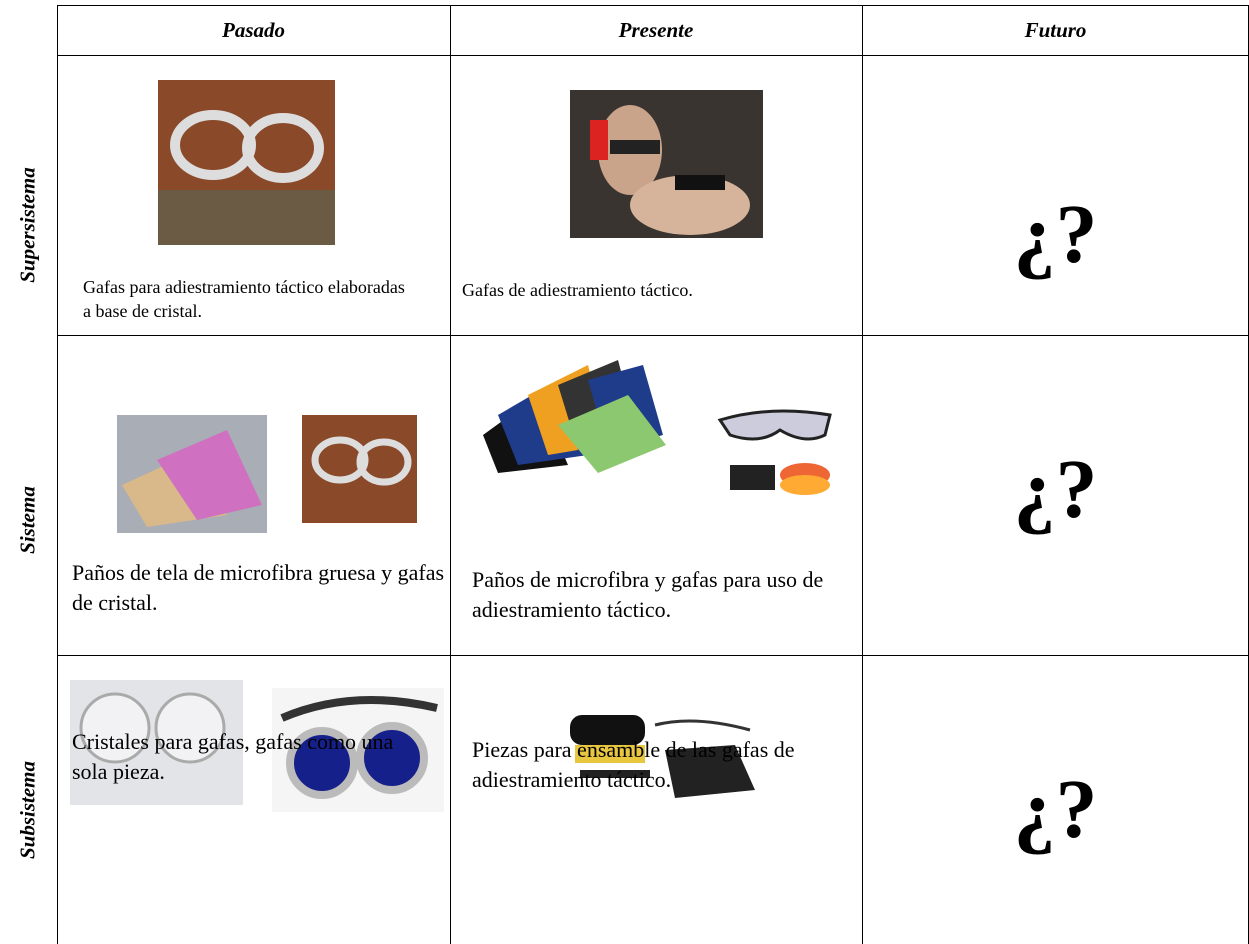  What do you see at coordinates (27, 810) in the screenshot?
I see `row-label: Subsistema` at bounding box center [27, 810].